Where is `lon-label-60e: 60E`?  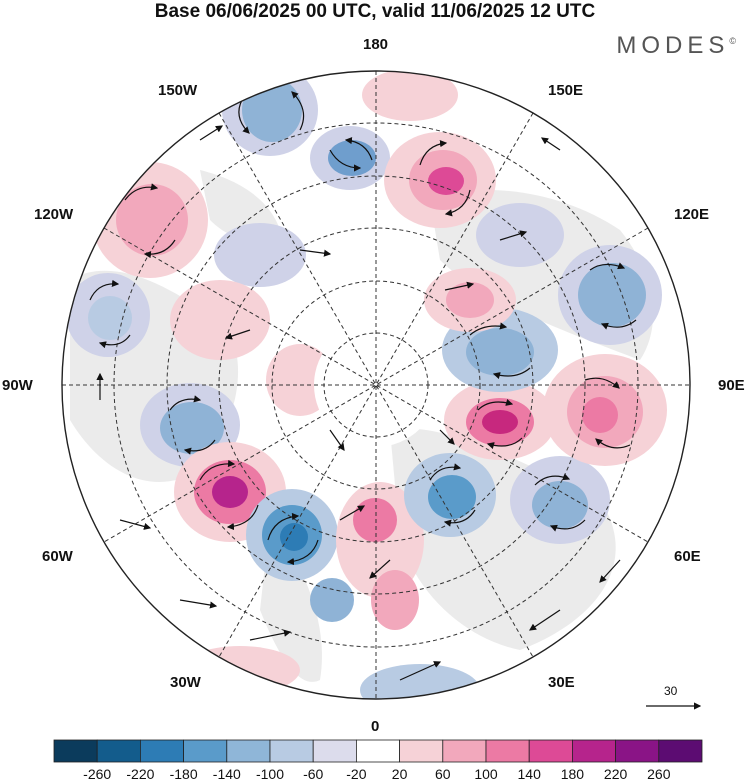 lon-label-60e: 60E is located at coordinates (687, 556).